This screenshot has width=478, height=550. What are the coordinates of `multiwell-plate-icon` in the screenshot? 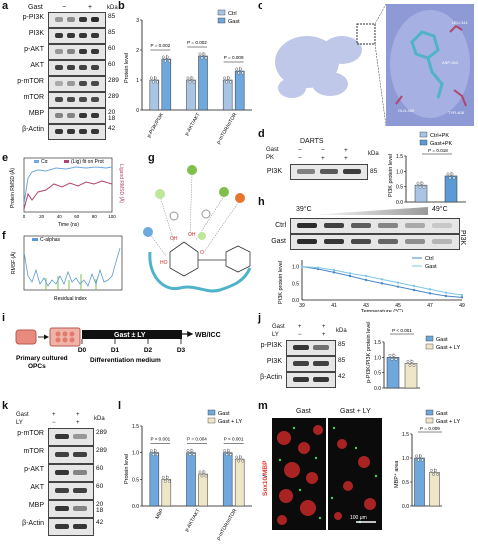 It's located at (65, 337).